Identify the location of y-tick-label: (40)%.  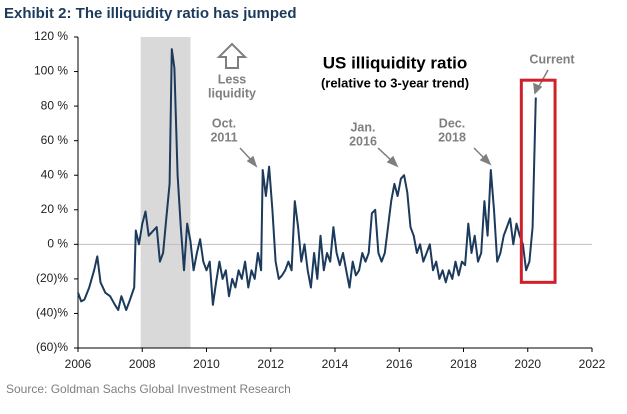
(52, 313).